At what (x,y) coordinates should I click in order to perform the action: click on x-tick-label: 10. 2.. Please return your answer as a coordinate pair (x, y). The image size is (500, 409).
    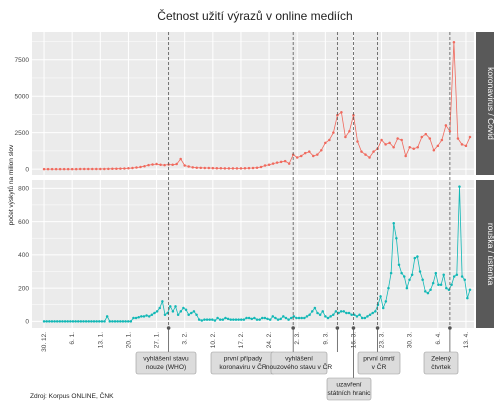
    Looking at the image, I should click on (213, 340).